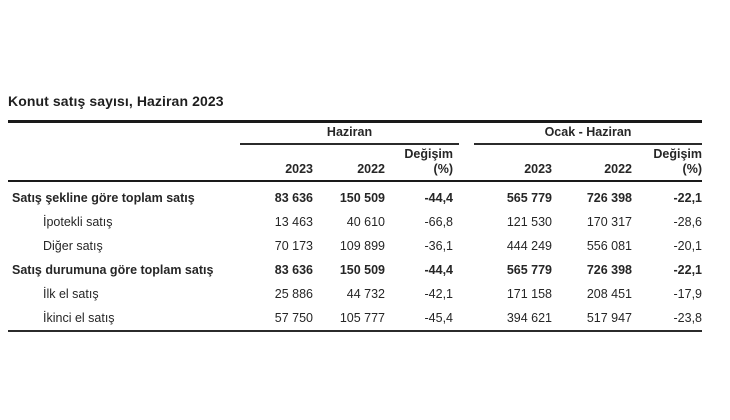  I want to click on table-cell: 171 158, so click(529, 294).